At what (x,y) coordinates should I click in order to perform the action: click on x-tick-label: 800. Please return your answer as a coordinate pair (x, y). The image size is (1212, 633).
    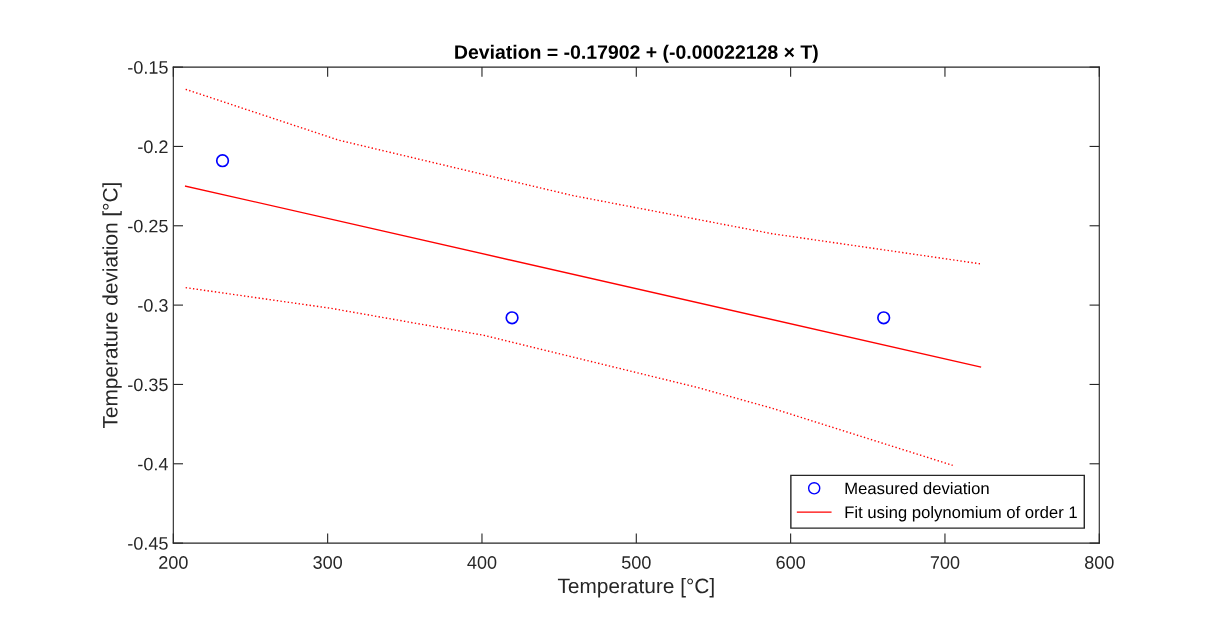
    Looking at the image, I should click on (1099, 562).